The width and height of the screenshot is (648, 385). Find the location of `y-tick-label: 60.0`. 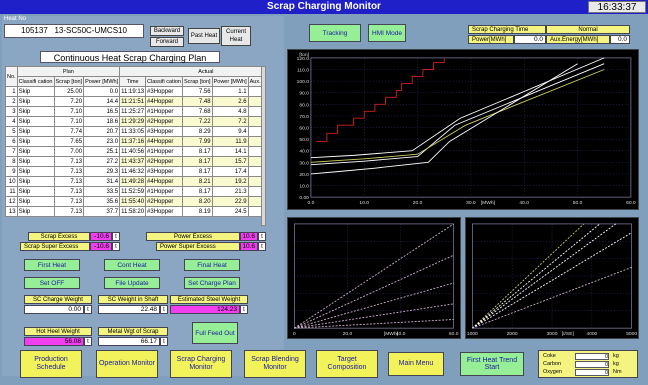

y-tick-label: 60.0 is located at coordinates (304, 129).